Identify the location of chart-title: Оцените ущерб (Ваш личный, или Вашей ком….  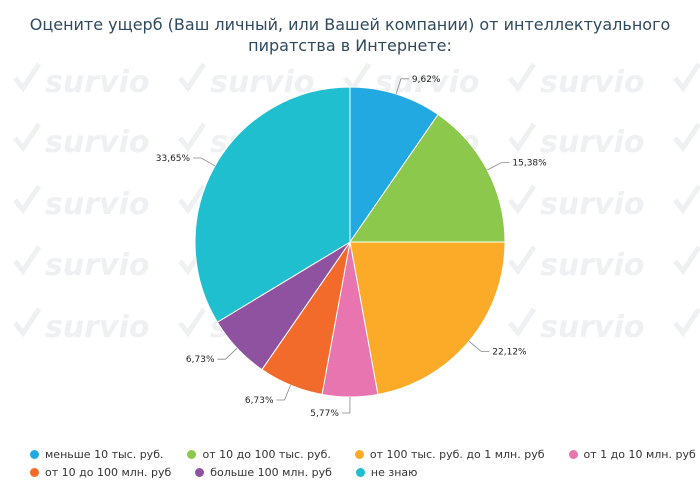
(350, 35).